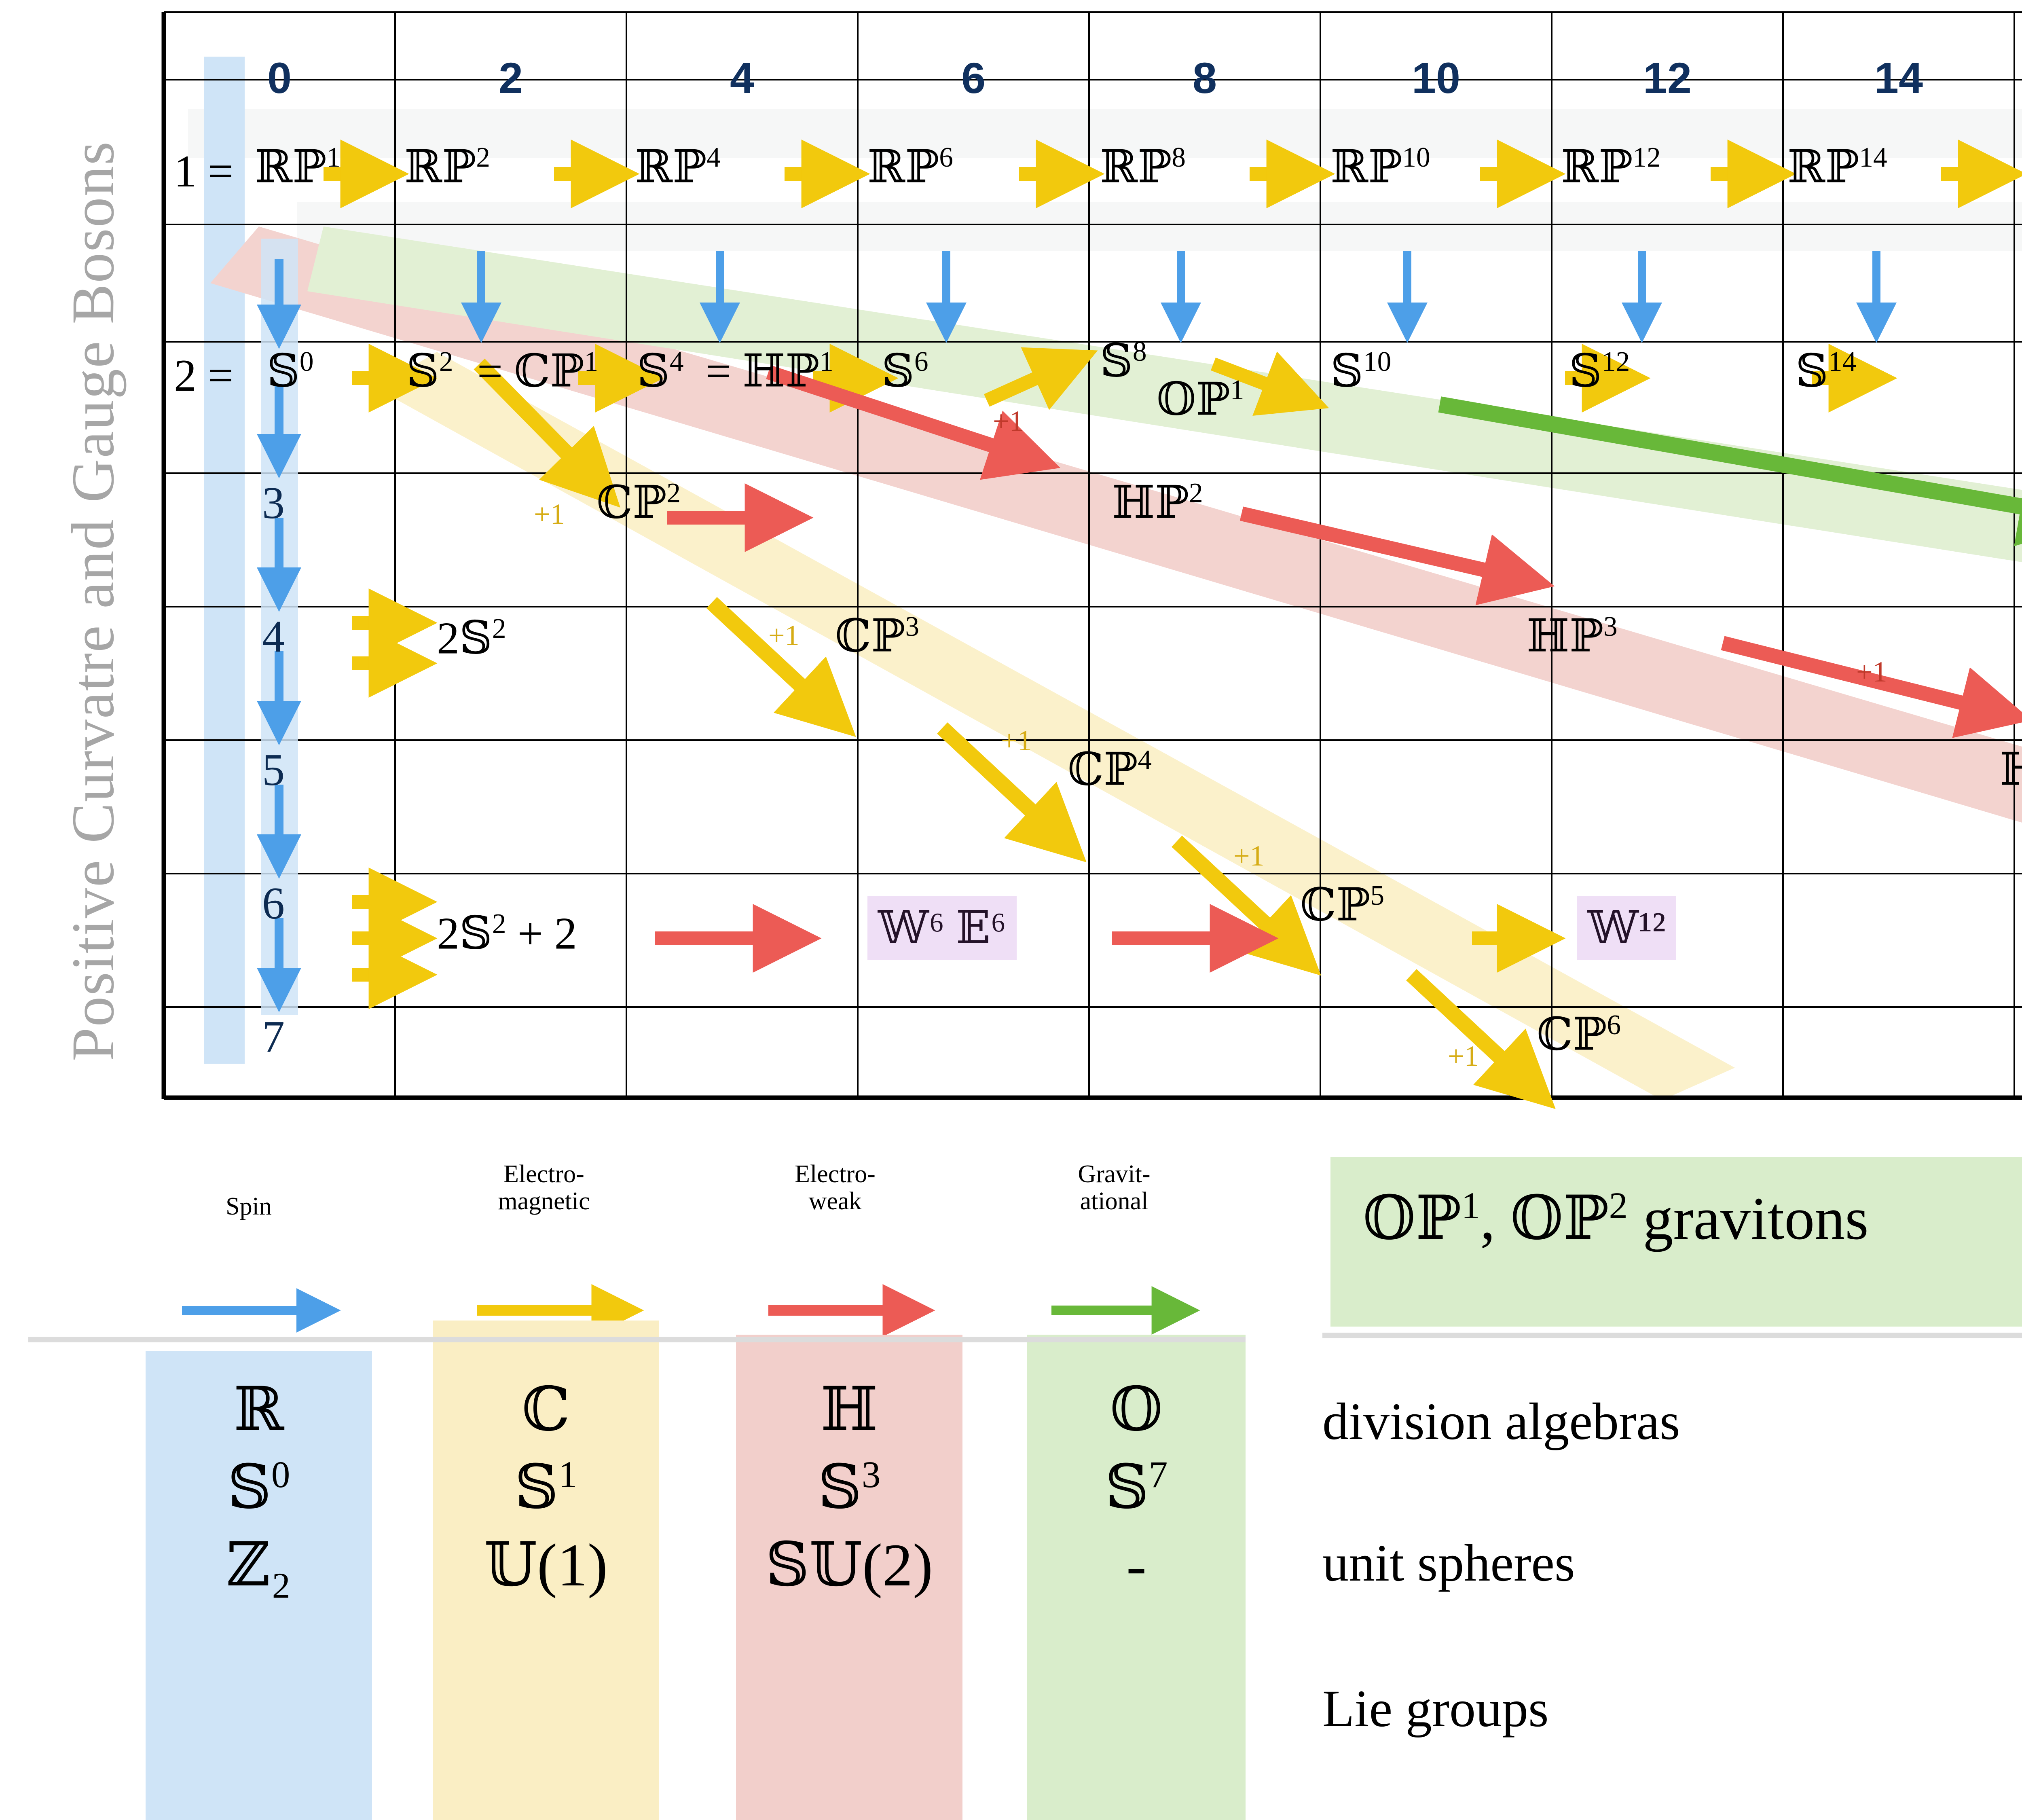 This screenshot has height=1820, width=2022. What do you see at coordinates (1110, 770) in the screenshot?
I see `cell-cp4: ℂℙ4` at bounding box center [1110, 770].